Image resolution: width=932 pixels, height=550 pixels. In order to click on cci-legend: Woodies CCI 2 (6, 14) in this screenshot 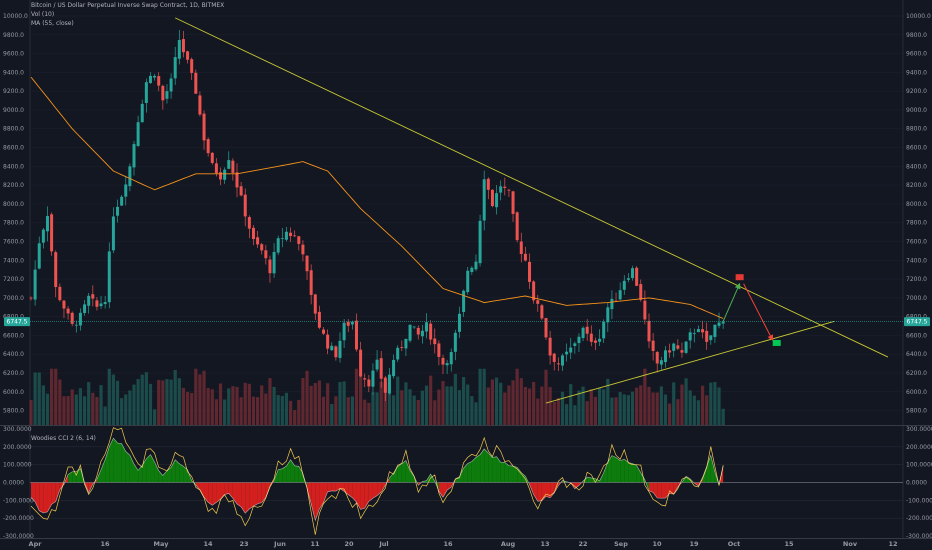, I will do `click(63, 438)`.